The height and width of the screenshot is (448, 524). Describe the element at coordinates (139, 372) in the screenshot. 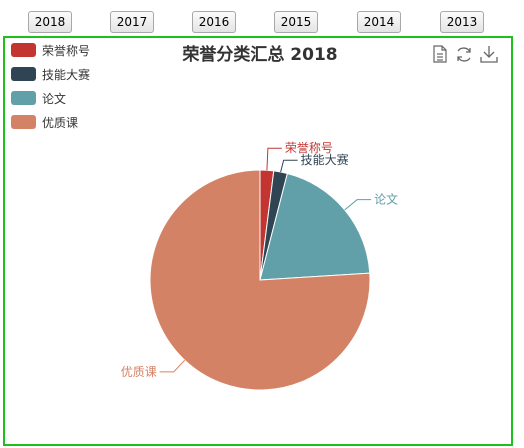

I see `slice-label: 优质课` at that location.